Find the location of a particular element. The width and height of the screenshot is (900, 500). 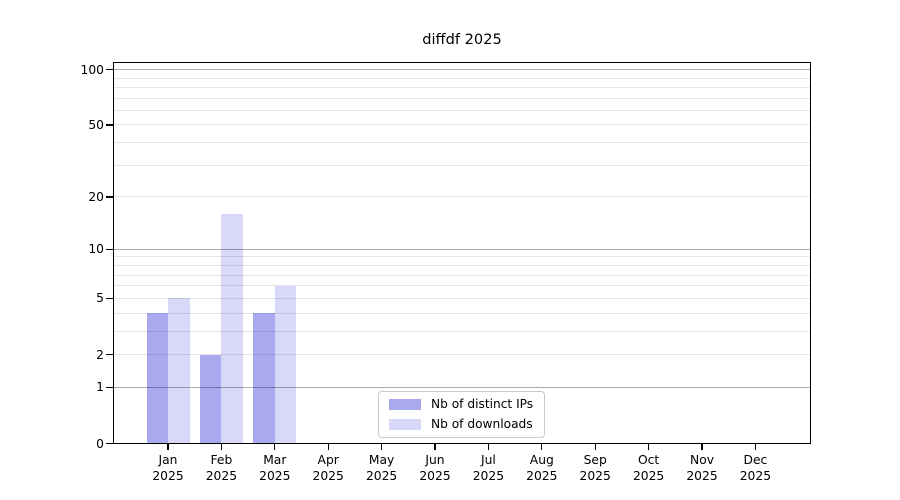

x-tick-mark-sep is located at coordinates (595, 447).